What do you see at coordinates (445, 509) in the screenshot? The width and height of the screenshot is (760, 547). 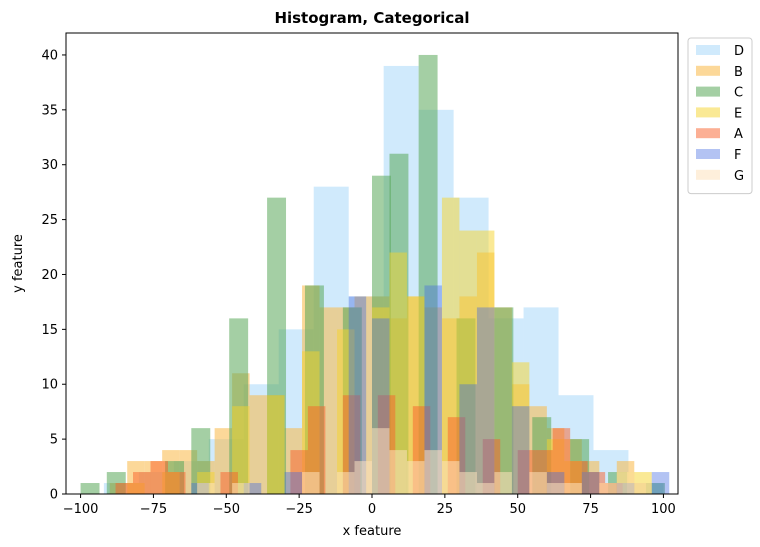 I see `x-tick-label: 25` at bounding box center [445, 509].